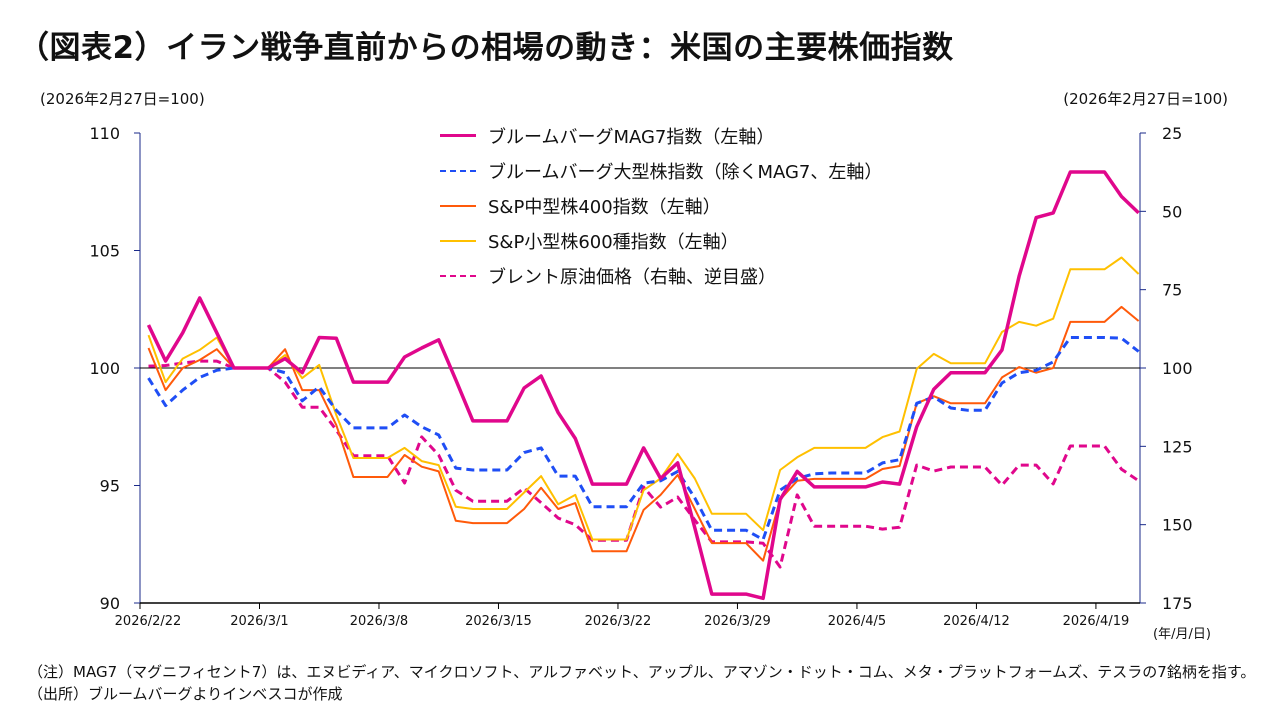 The height and width of the screenshot is (720, 1280). I want to click on x-axis-tick-label: 2026/3/22, so click(618, 621).